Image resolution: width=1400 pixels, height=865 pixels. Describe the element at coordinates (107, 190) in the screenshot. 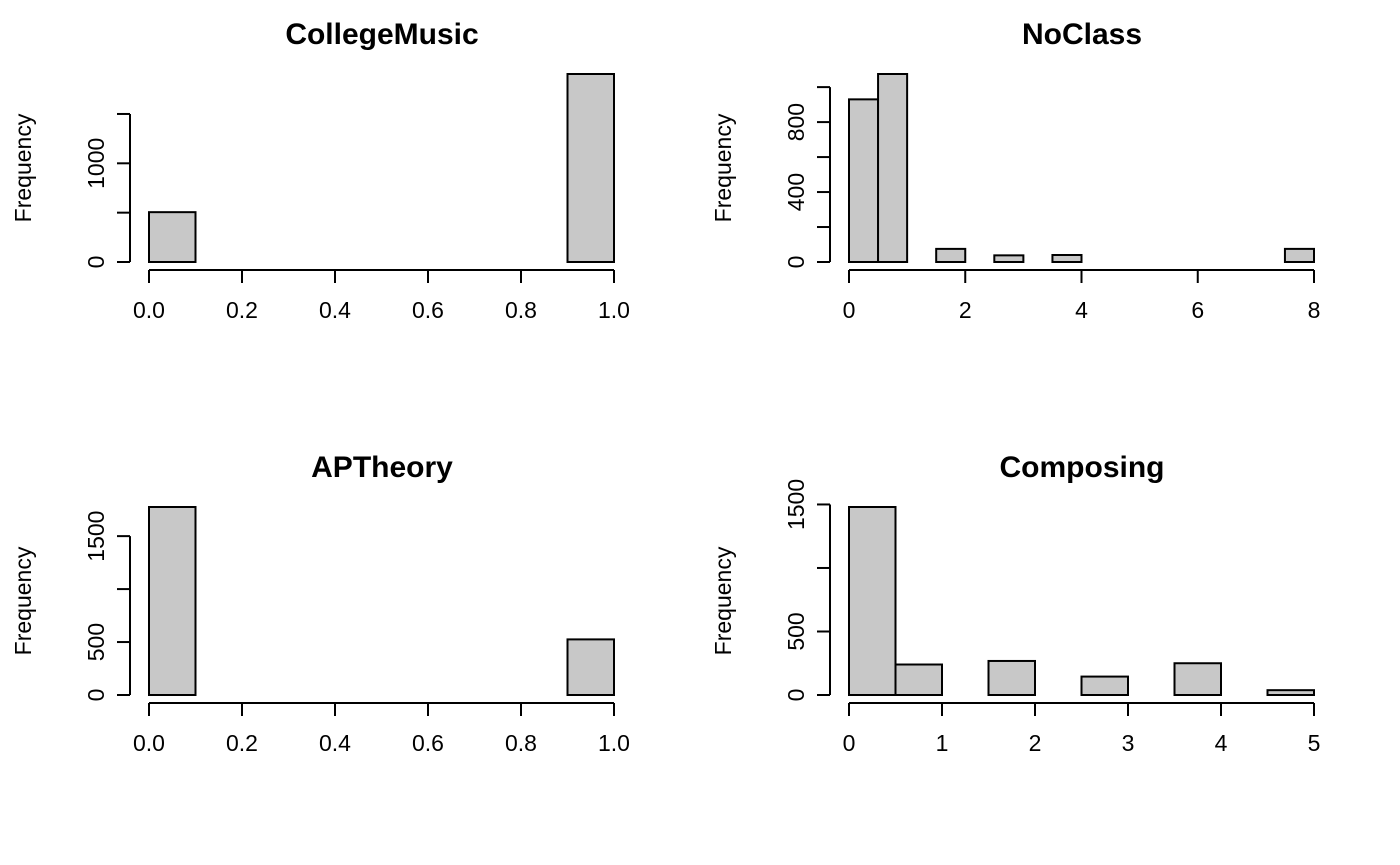

I see `y-axis: 0 1000` at that location.